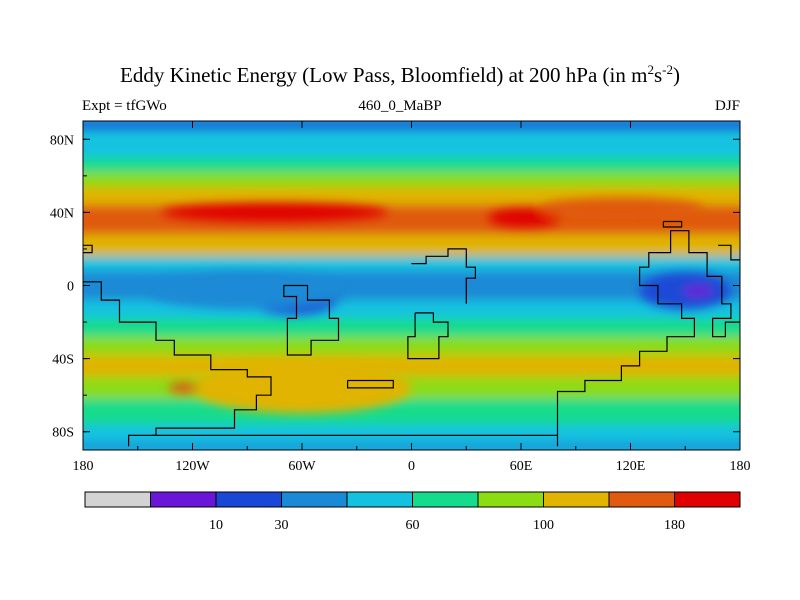 The height and width of the screenshot is (600, 800). Describe the element at coordinates (400, 106) in the screenshot. I see `case-label: 460_0_MaBP` at that location.